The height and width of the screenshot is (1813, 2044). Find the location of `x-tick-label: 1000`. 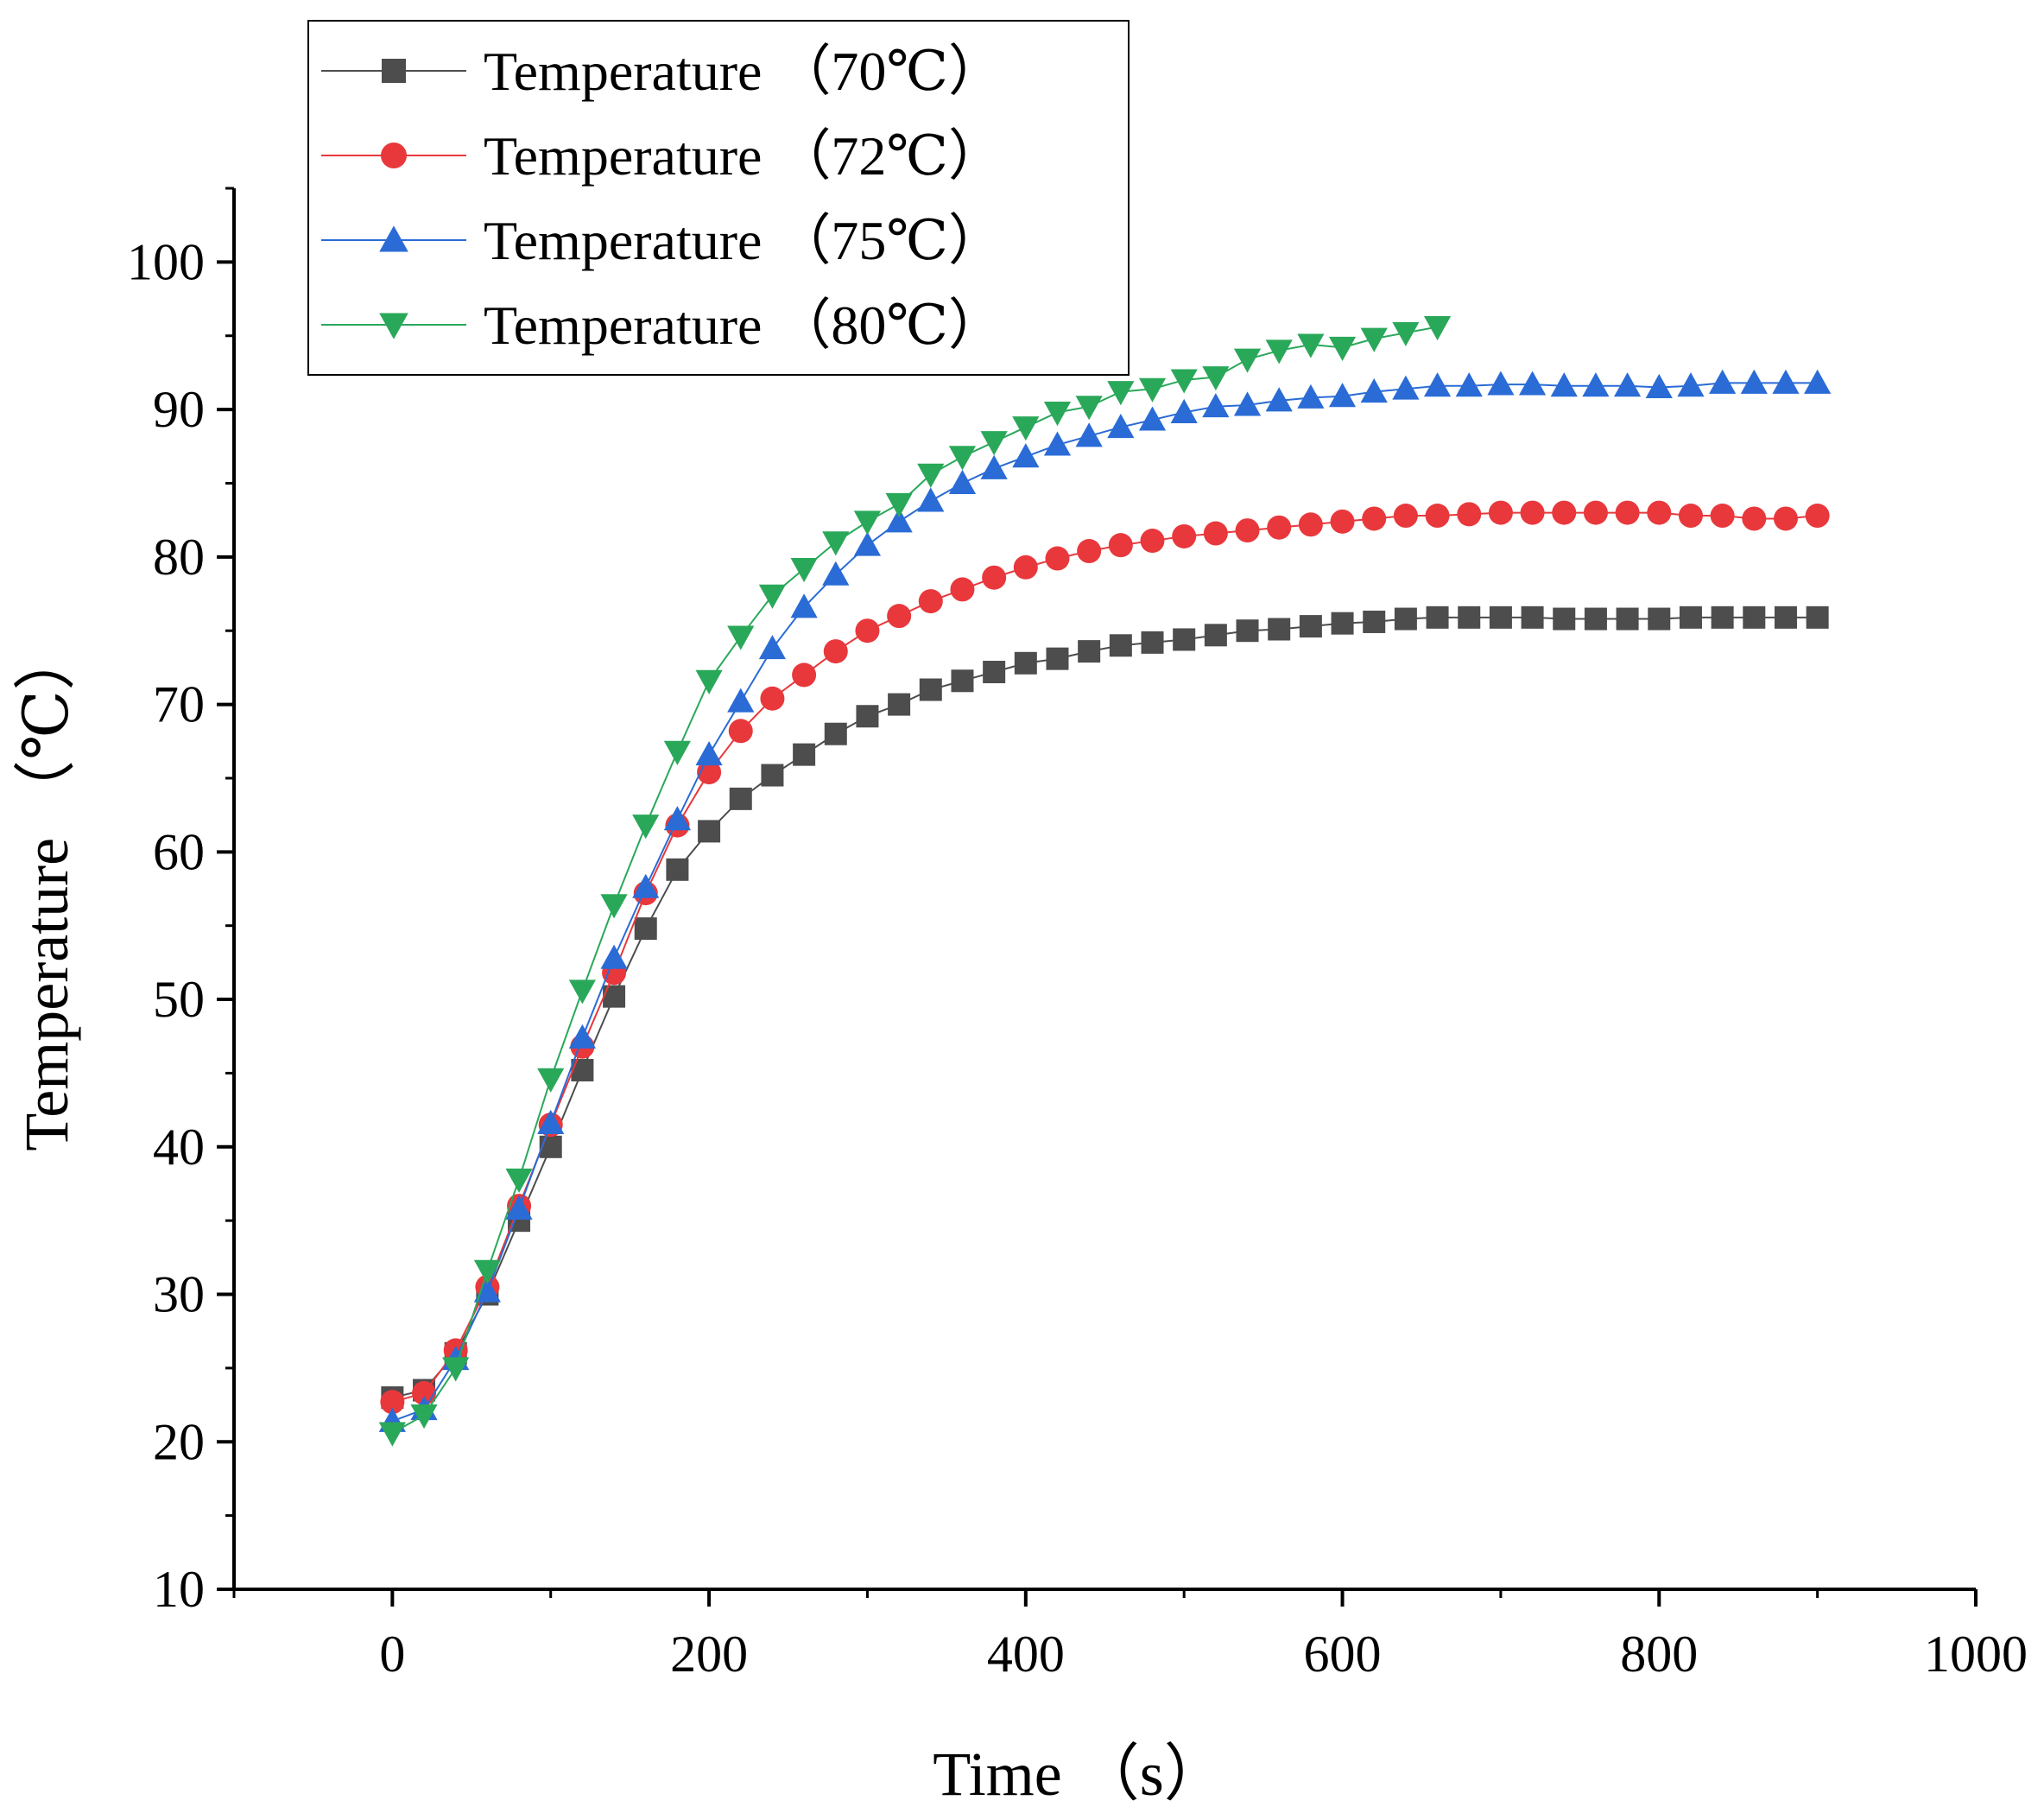

x-tick-label: 1000 is located at coordinates (1976, 1654).